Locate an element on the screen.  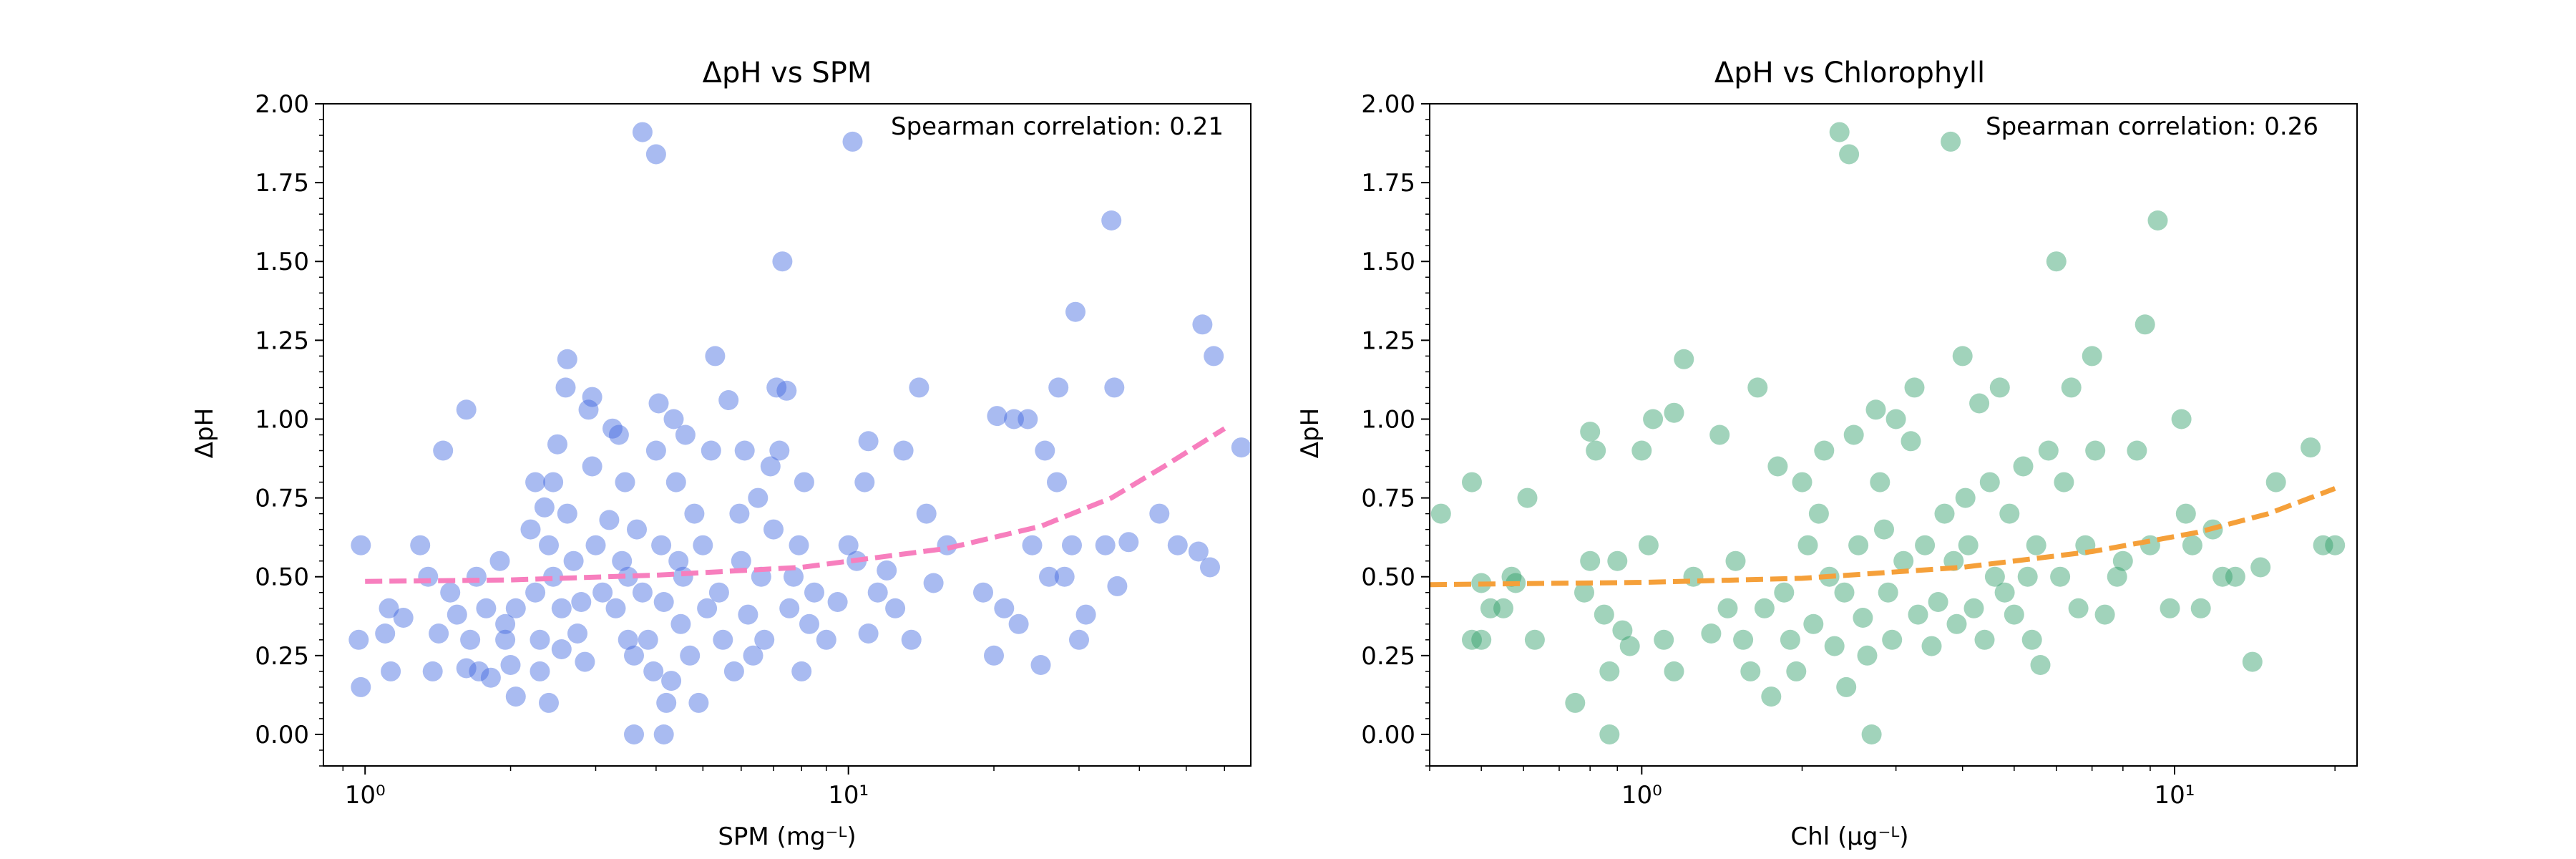
x-axis-label-chl: Chl (µg⁻ᴸ) is located at coordinates (1849, 836).